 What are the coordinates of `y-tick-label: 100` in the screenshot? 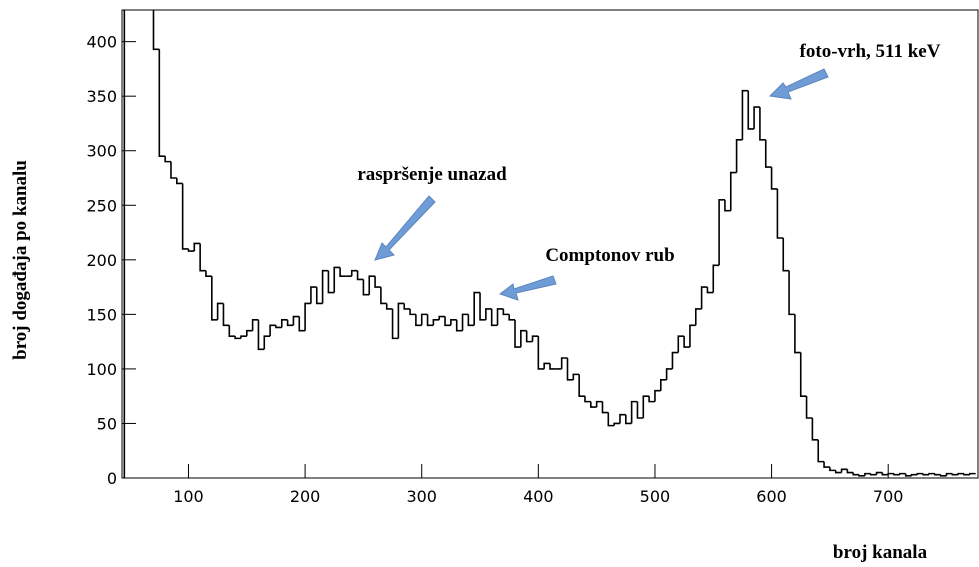 It's located at (101, 369).